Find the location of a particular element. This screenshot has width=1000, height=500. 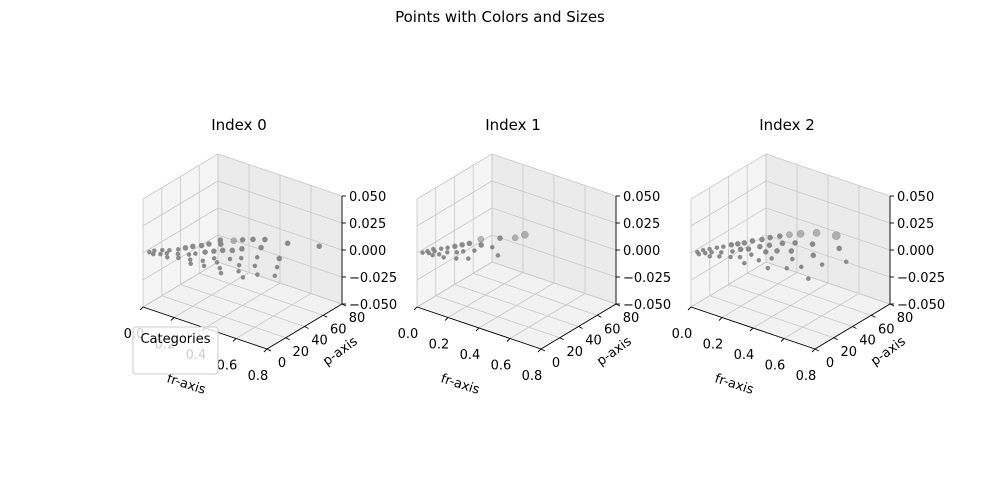

y-tick-label: 20 is located at coordinates (300, 352).